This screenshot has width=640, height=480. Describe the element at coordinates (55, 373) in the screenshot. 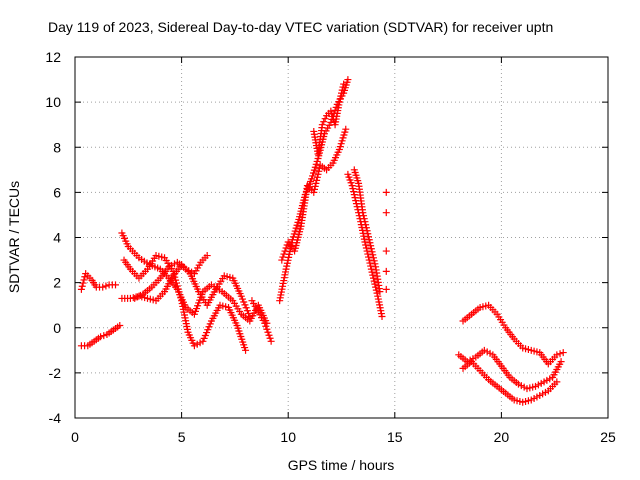

I see `y-tick-label: -2` at that location.